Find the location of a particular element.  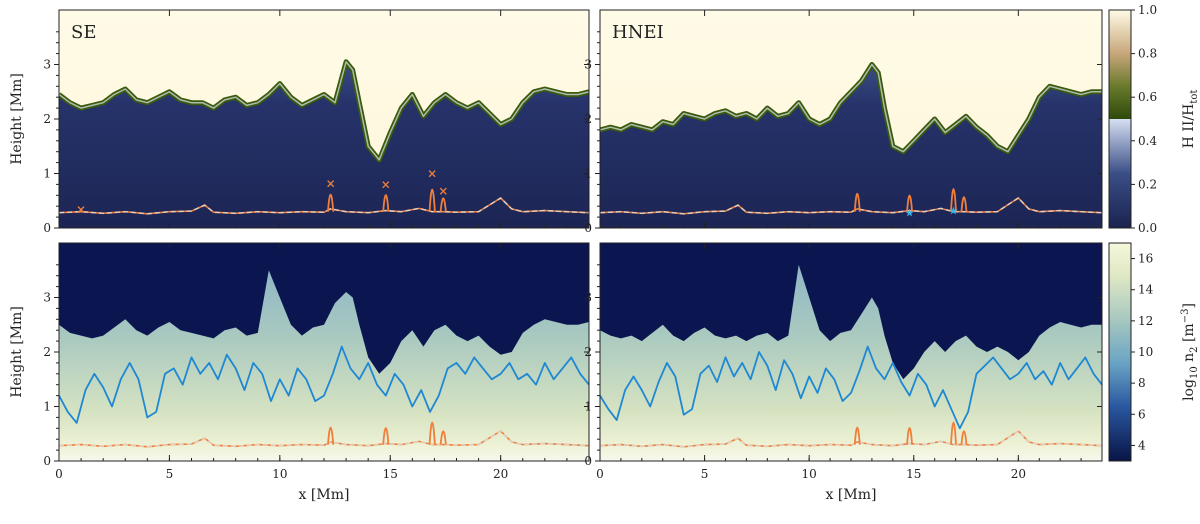

star-marker-2: ★ is located at coordinates (954, 211).